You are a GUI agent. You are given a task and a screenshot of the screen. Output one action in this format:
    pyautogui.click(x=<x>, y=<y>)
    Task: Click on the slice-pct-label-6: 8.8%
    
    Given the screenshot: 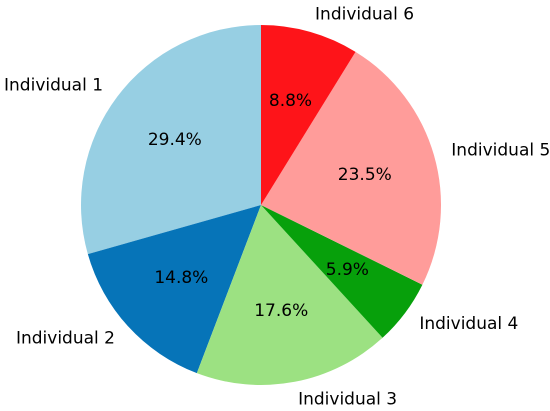 What is the action you would take?
    pyautogui.click(x=290, y=101)
    